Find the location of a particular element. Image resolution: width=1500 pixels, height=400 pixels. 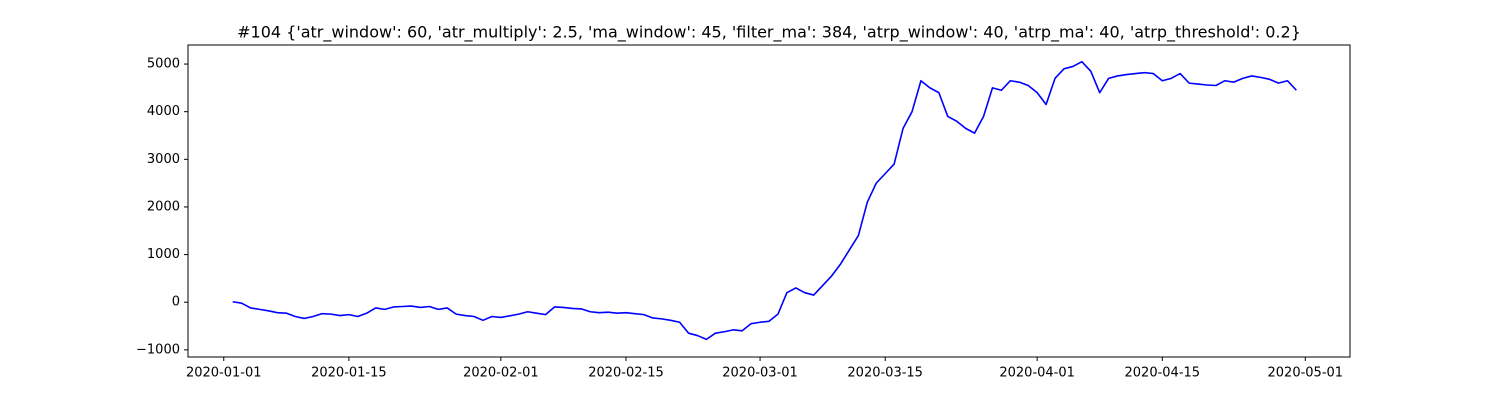

y-tick-label: 5000 is located at coordinates (163, 64).